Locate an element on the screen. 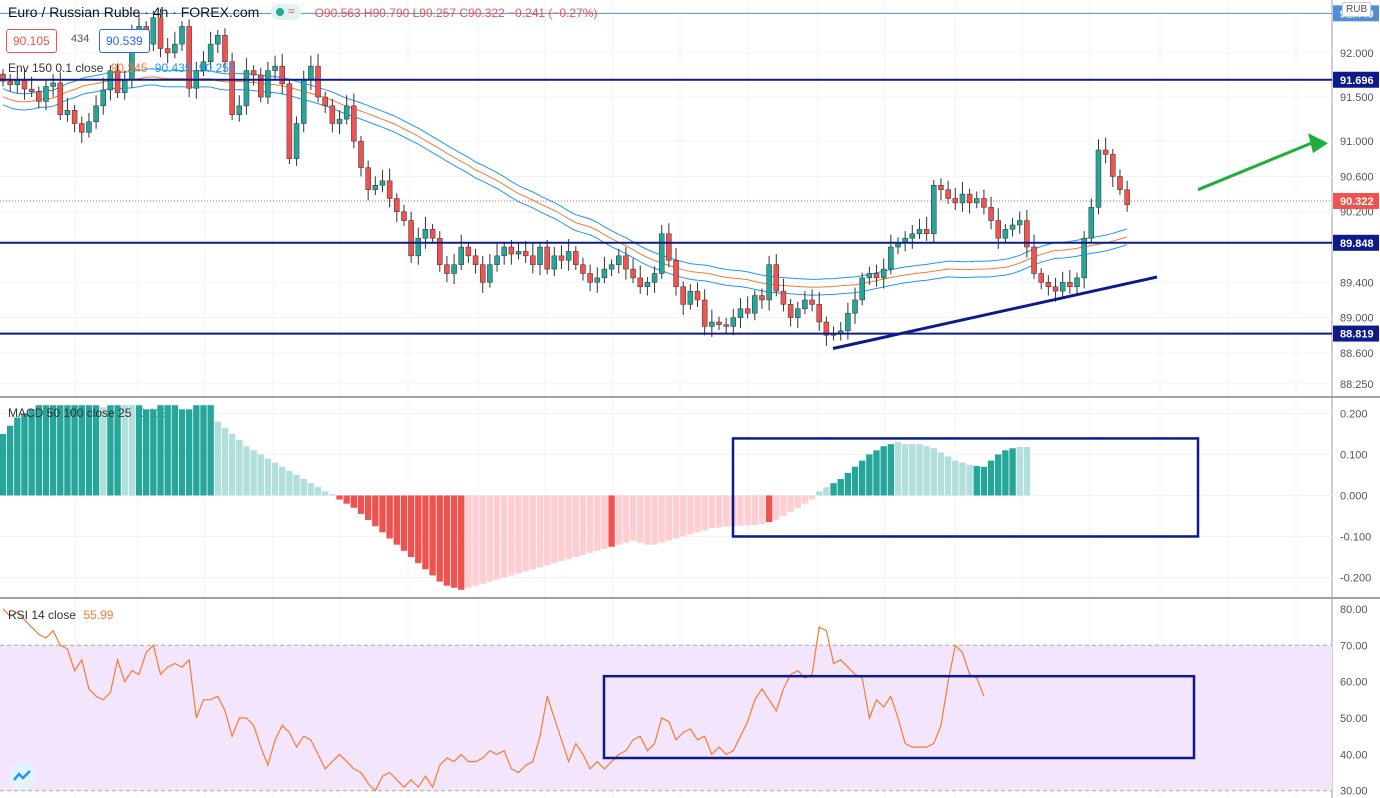 The width and height of the screenshot is (1380, 798). macd-legend: MACD 50 100 close 25 0.118 is located at coordinates (88, 413).